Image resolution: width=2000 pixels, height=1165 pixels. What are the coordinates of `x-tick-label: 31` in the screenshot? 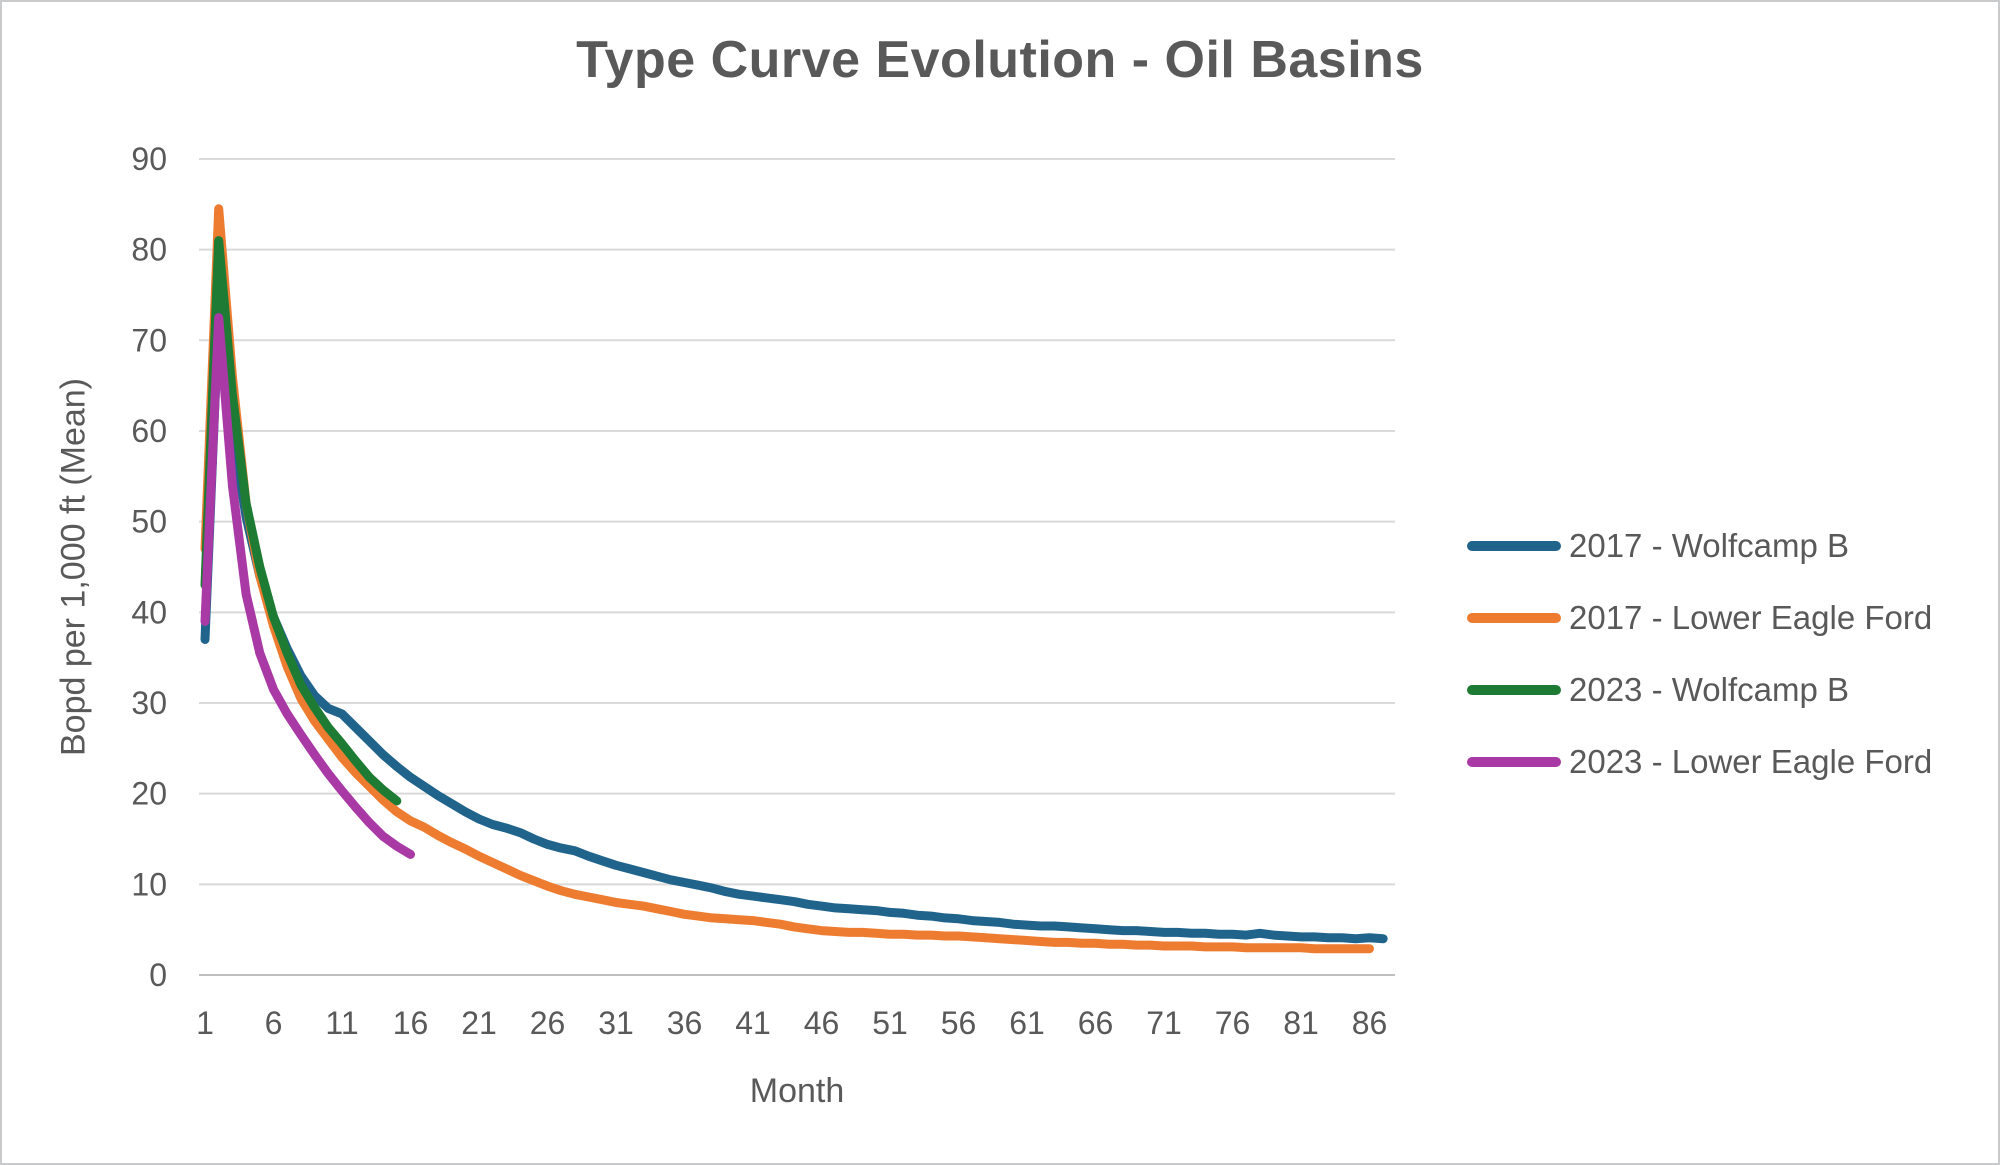 It's located at (616, 1023).